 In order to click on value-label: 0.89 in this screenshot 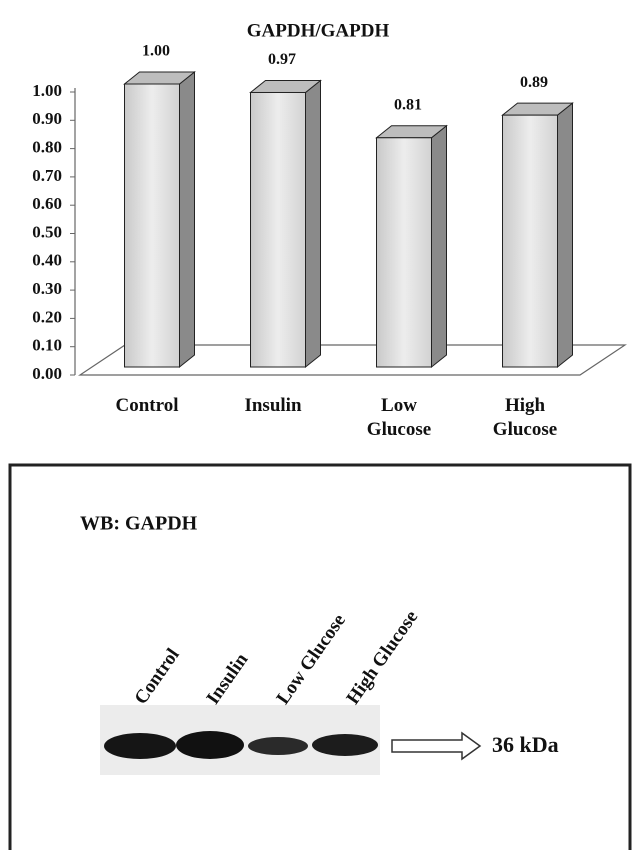, I will do `click(534, 82)`.